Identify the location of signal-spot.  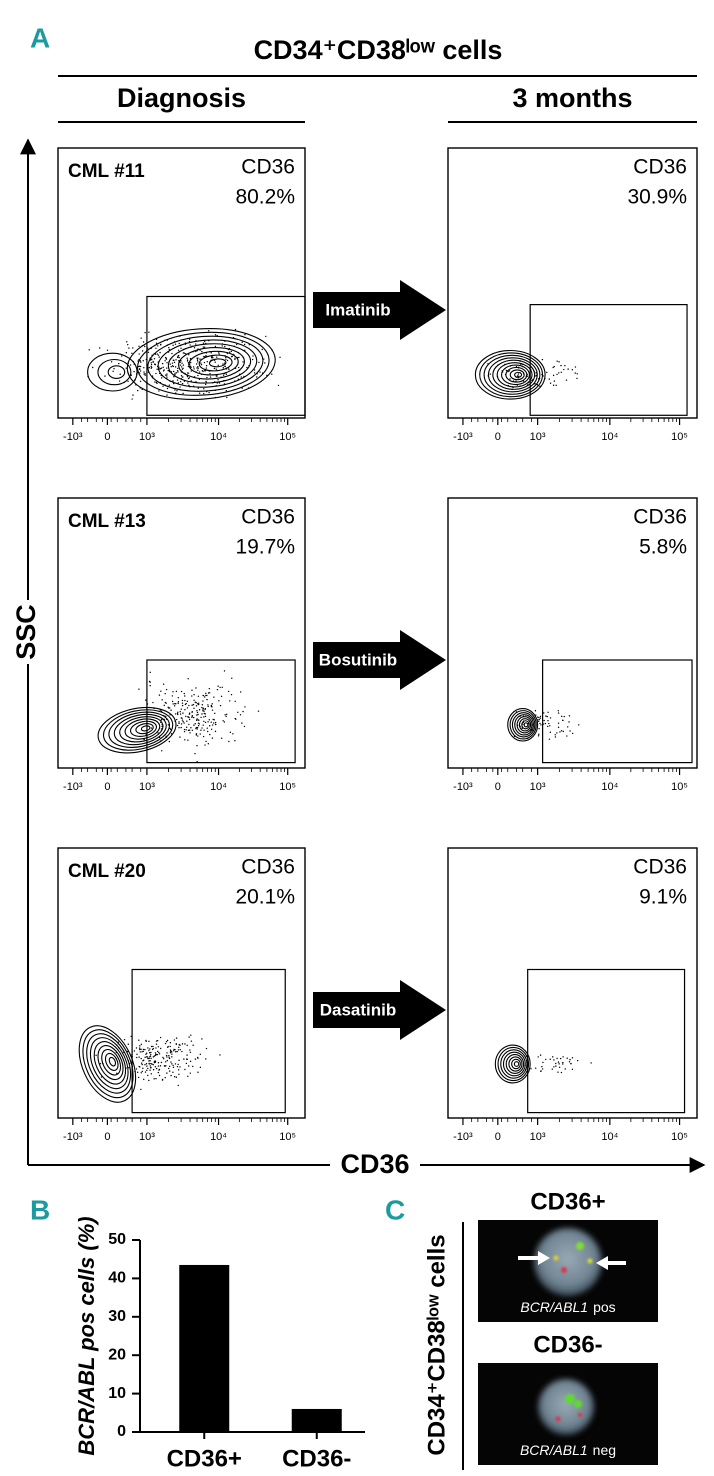
(590, 1261).